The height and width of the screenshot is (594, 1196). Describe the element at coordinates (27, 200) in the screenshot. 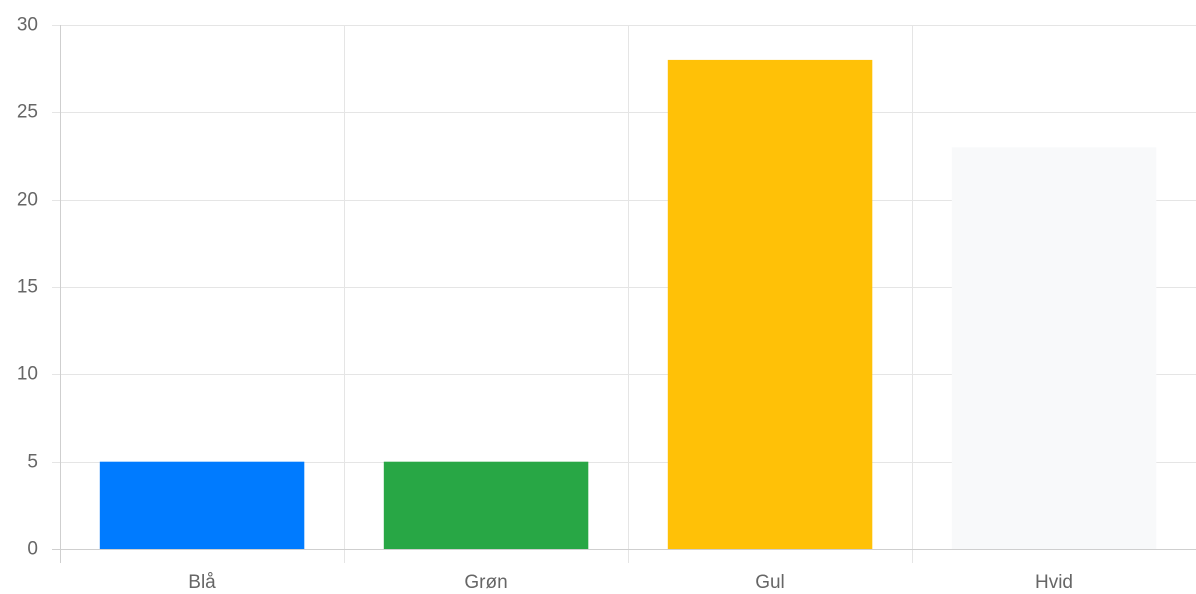

I see `y-tick-label: 20` at that location.